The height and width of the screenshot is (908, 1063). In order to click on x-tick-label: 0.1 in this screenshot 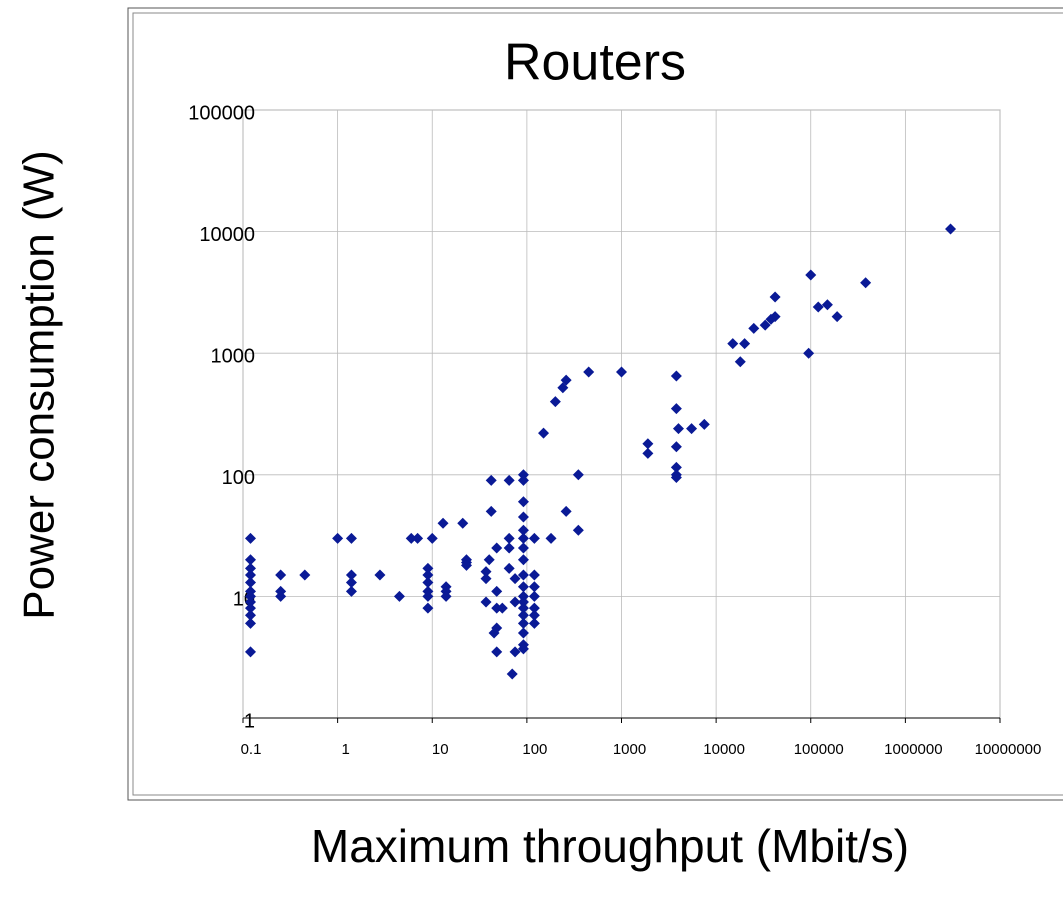, I will do `click(251, 749)`.